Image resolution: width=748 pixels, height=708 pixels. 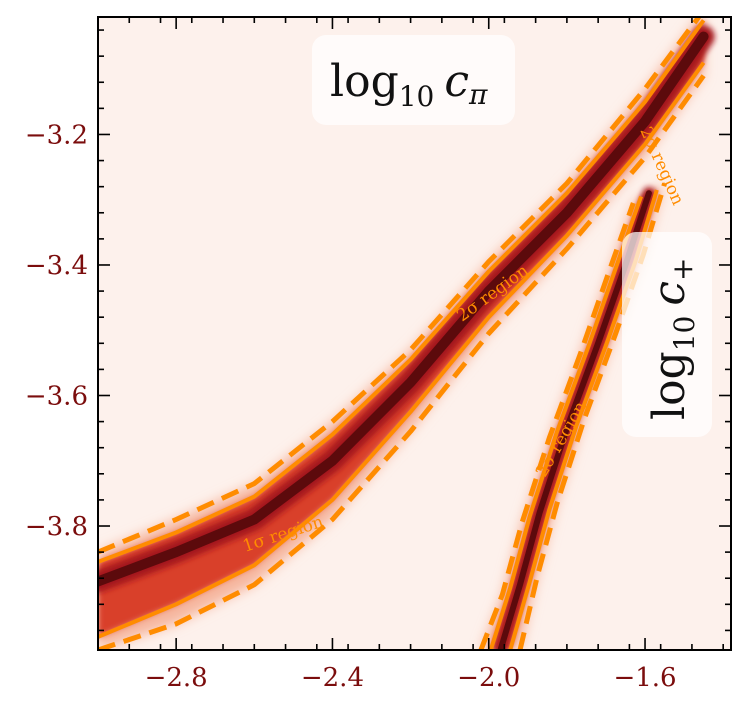 What do you see at coordinates (669, 385) in the screenshot?
I see `label-cplus-log: log` at bounding box center [669, 385].